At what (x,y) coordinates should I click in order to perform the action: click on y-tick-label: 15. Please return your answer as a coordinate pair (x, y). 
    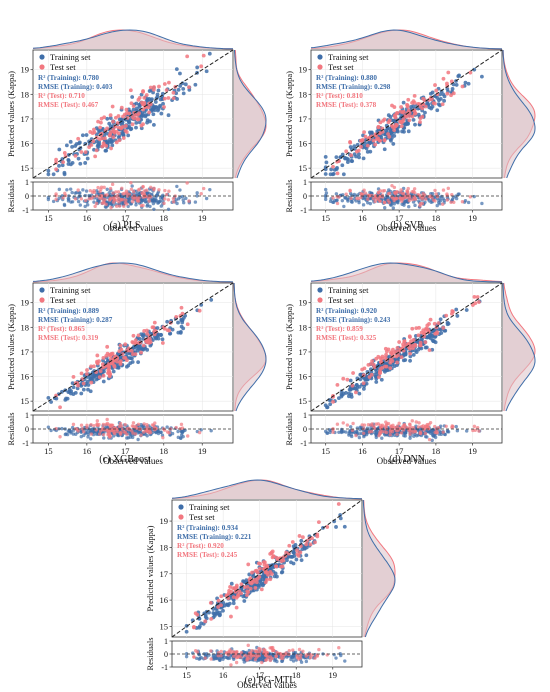
    Looking at the image, I should click on (25, 401).